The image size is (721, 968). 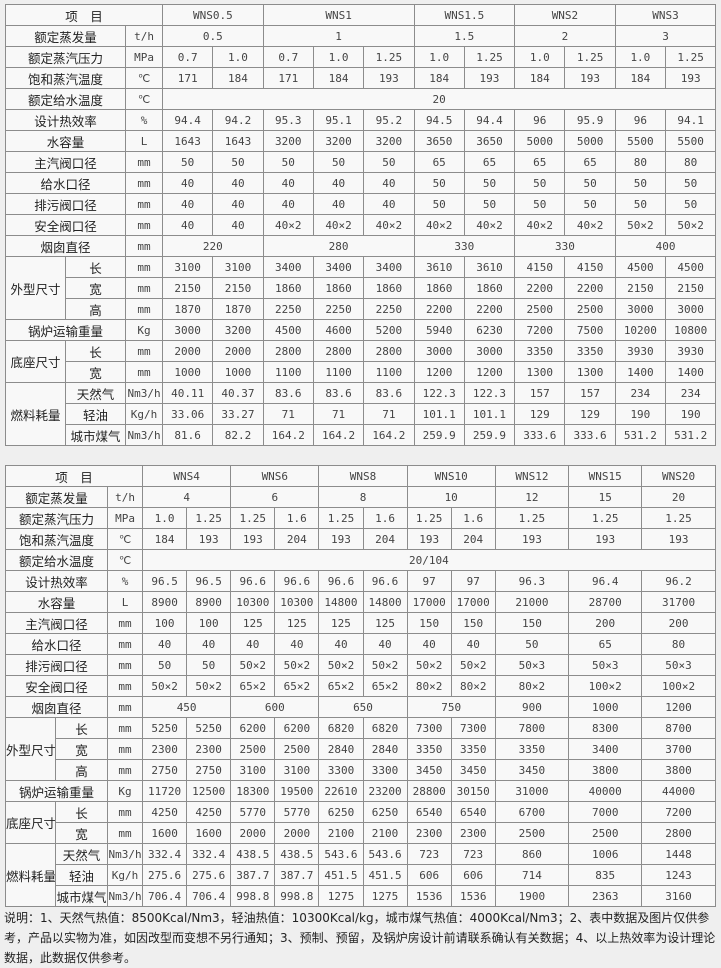 What do you see at coordinates (540, 162) in the screenshot?
I see `value-cell: 65` at bounding box center [540, 162].